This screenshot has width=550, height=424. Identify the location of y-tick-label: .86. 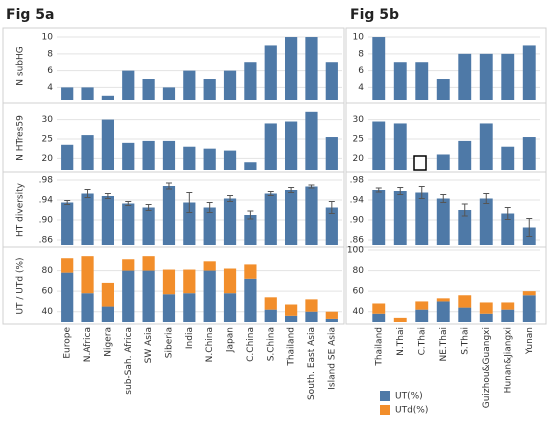
(357, 241).